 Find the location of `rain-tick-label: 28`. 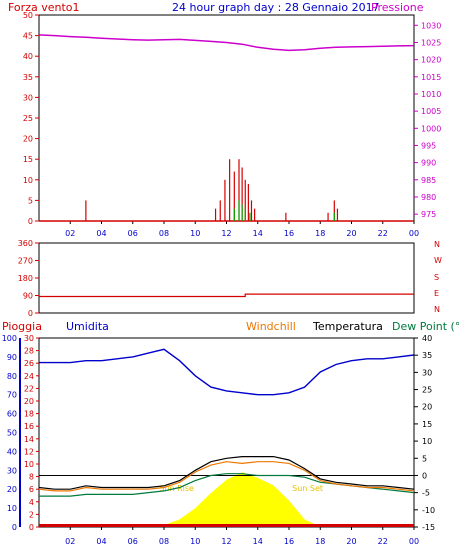

rain-tick-label: 28 is located at coordinates (29, 351).